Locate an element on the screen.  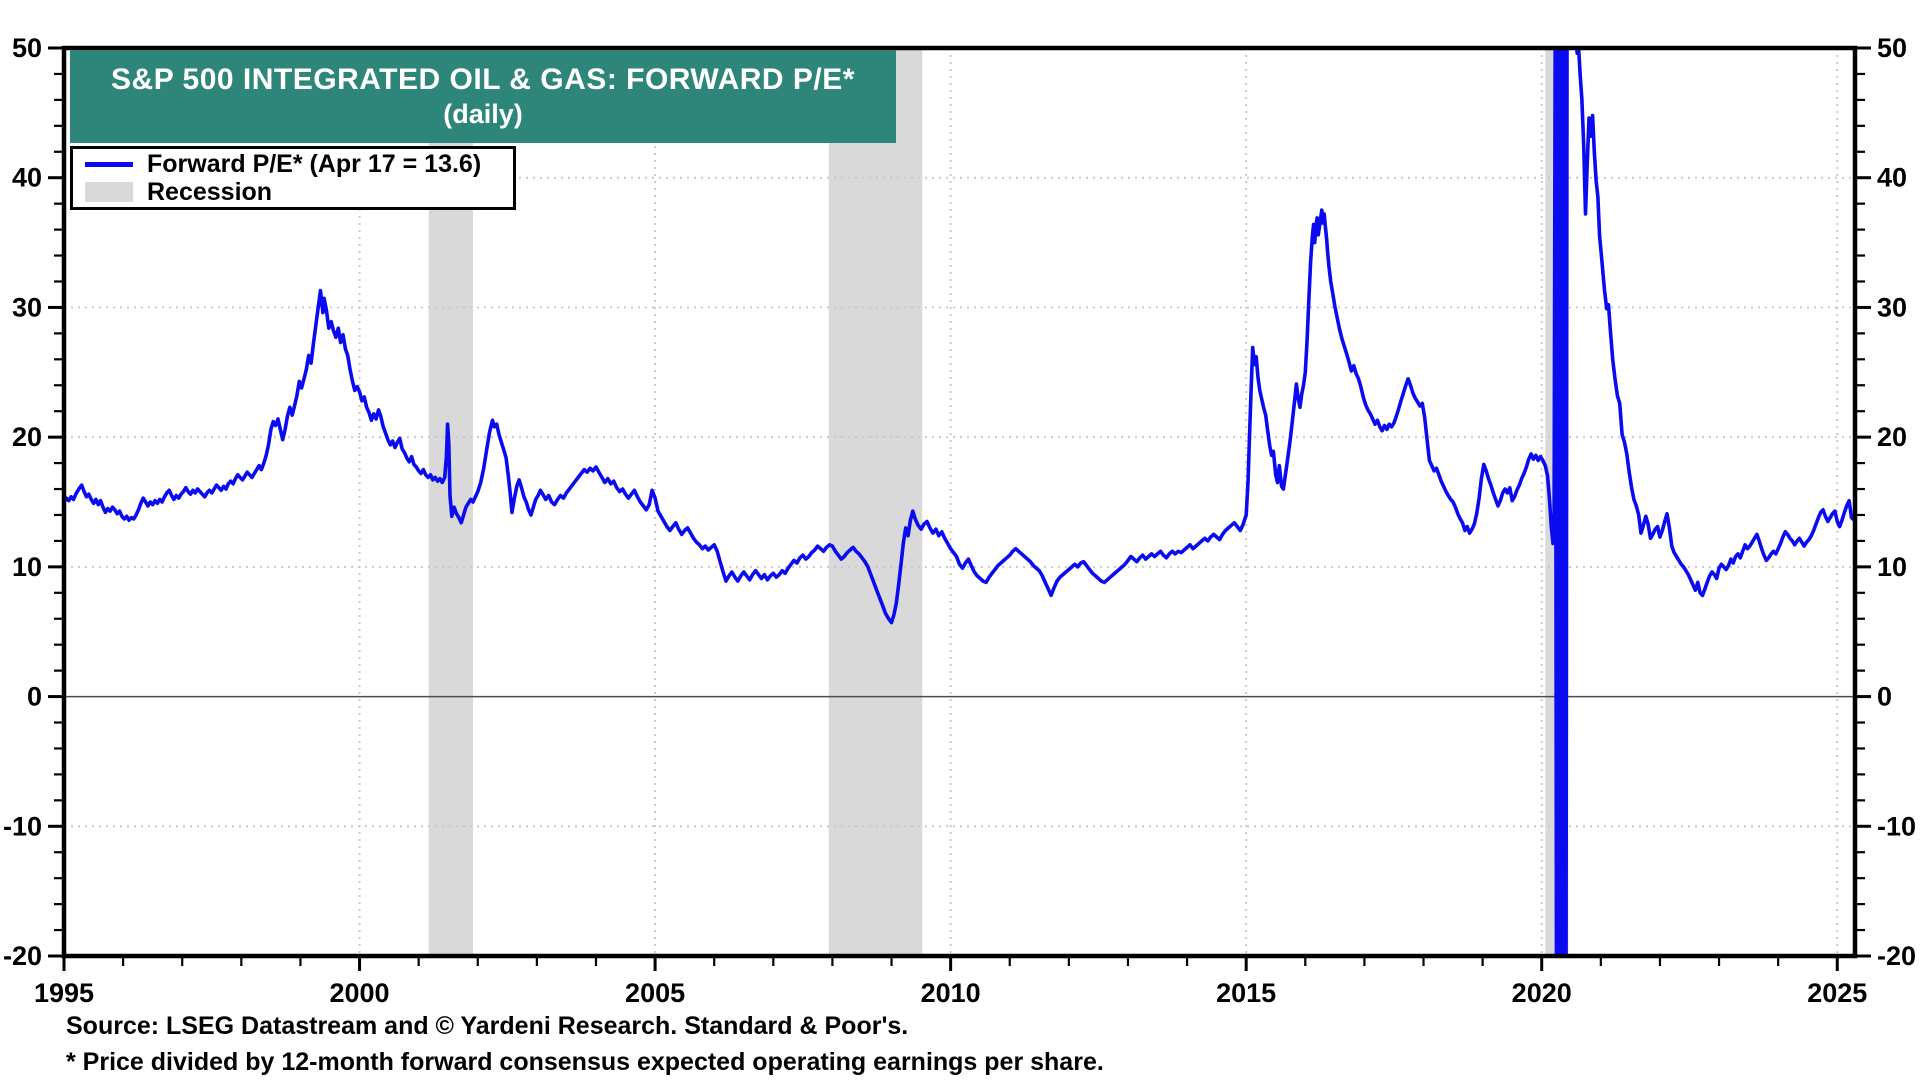
y-axis-label-left-50: 50 is located at coordinates (27, 48).